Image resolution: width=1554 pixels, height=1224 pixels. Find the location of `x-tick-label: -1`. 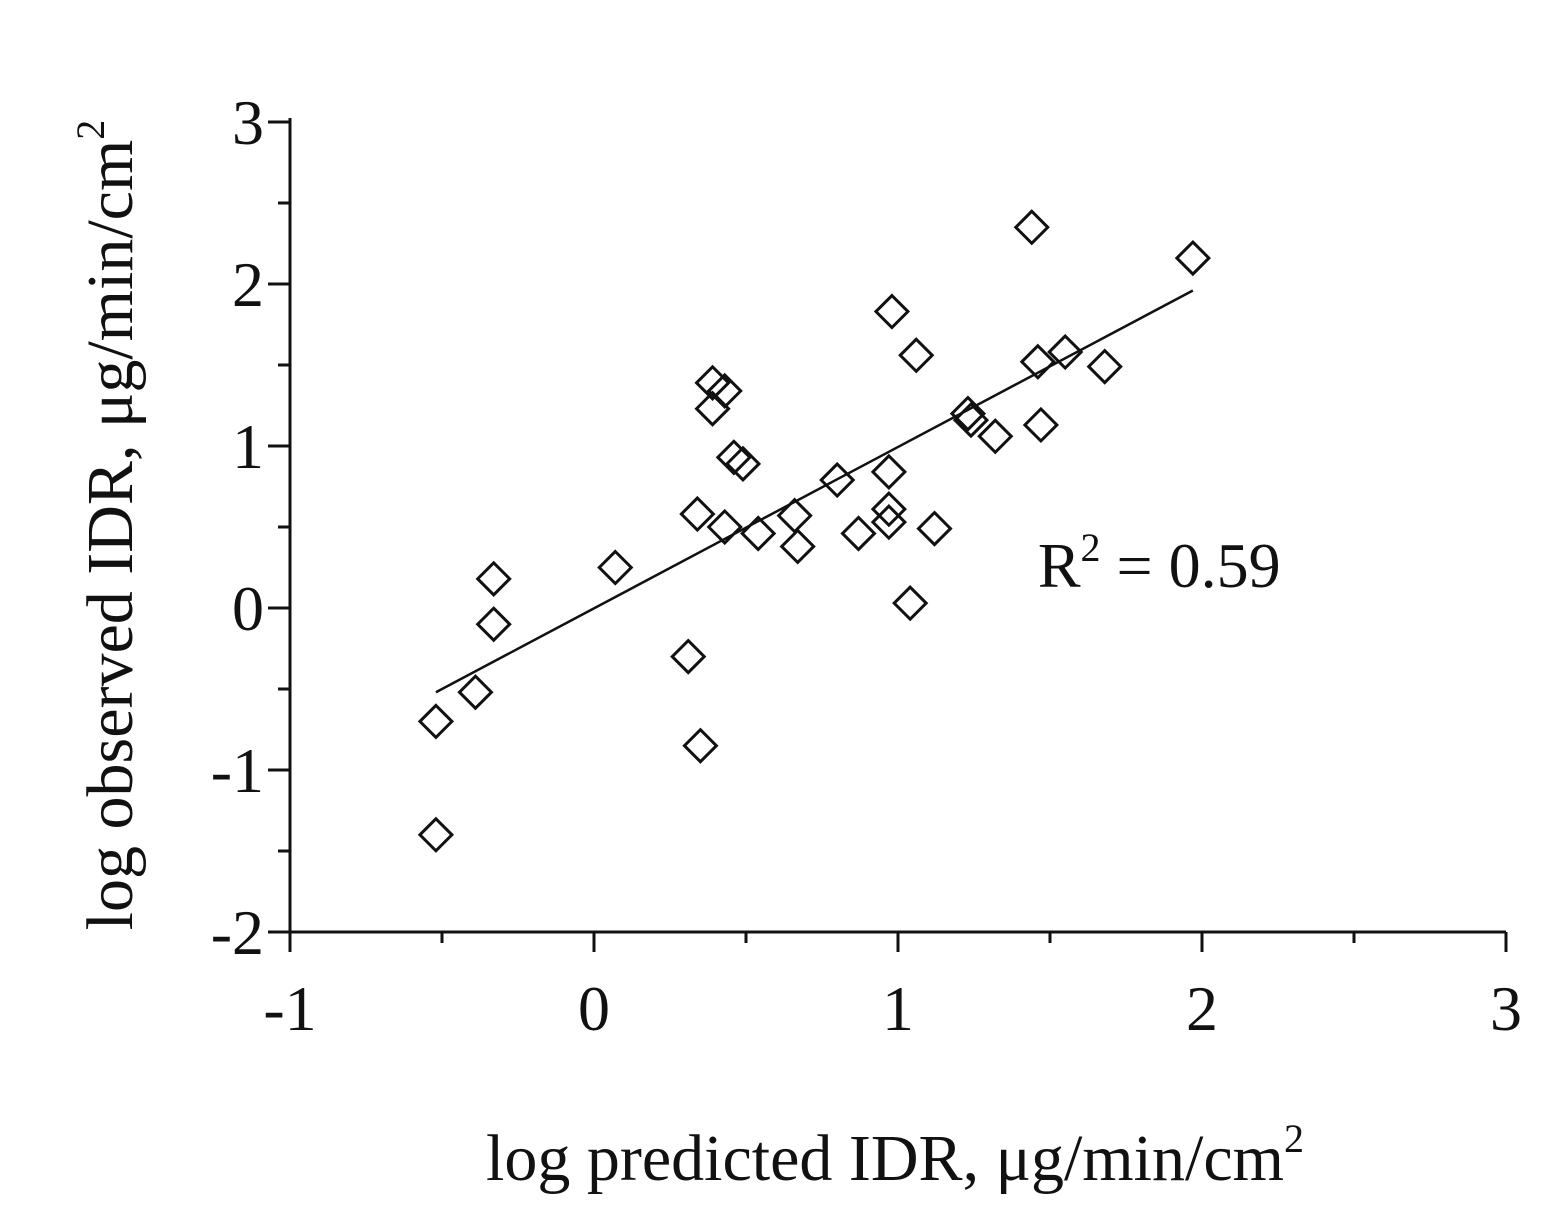

x-tick-label: -1 is located at coordinates (289, 1008).